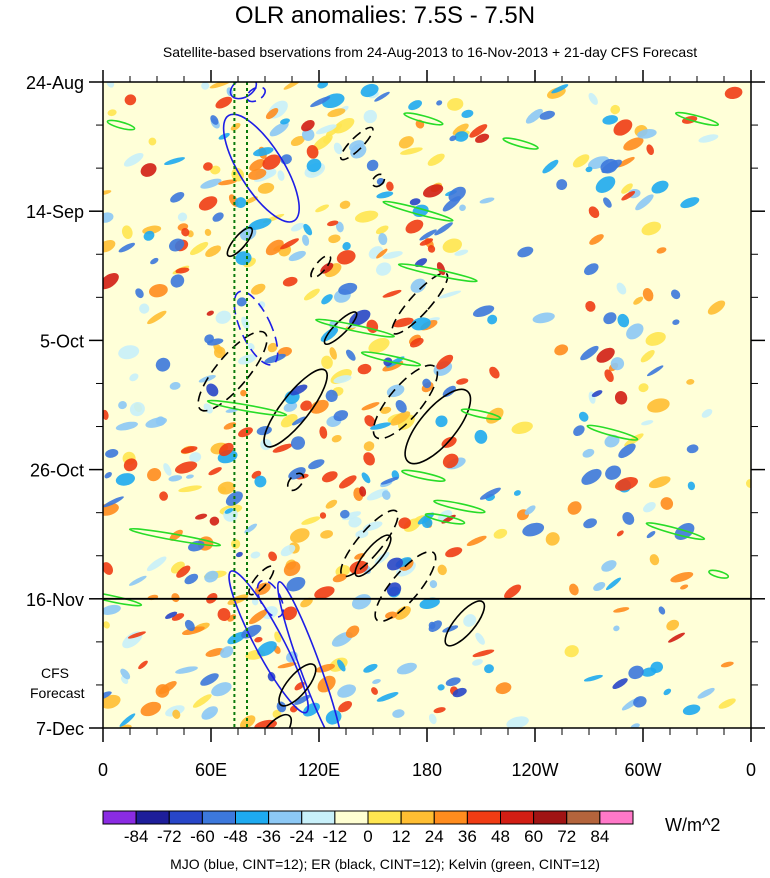 This screenshot has height=878, width=770. What do you see at coordinates (368, 828) in the screenshot?
I see `colorbar: -84 -72 -60 -48 -36 -24 -12 0 12 24 36 48 60 72 84` at bounding box center [368, 828].